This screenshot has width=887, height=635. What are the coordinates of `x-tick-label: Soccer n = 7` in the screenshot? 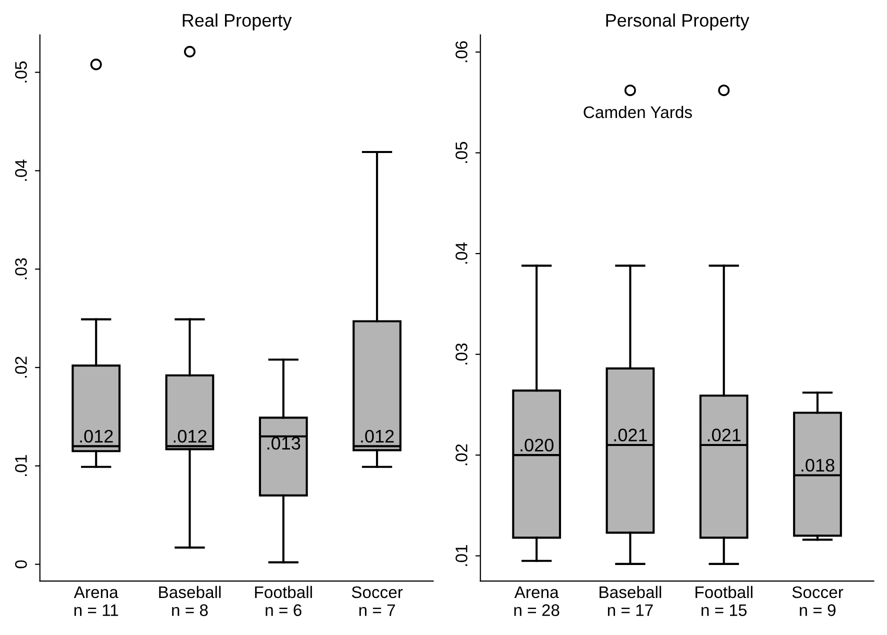 It's located at (377, 601).